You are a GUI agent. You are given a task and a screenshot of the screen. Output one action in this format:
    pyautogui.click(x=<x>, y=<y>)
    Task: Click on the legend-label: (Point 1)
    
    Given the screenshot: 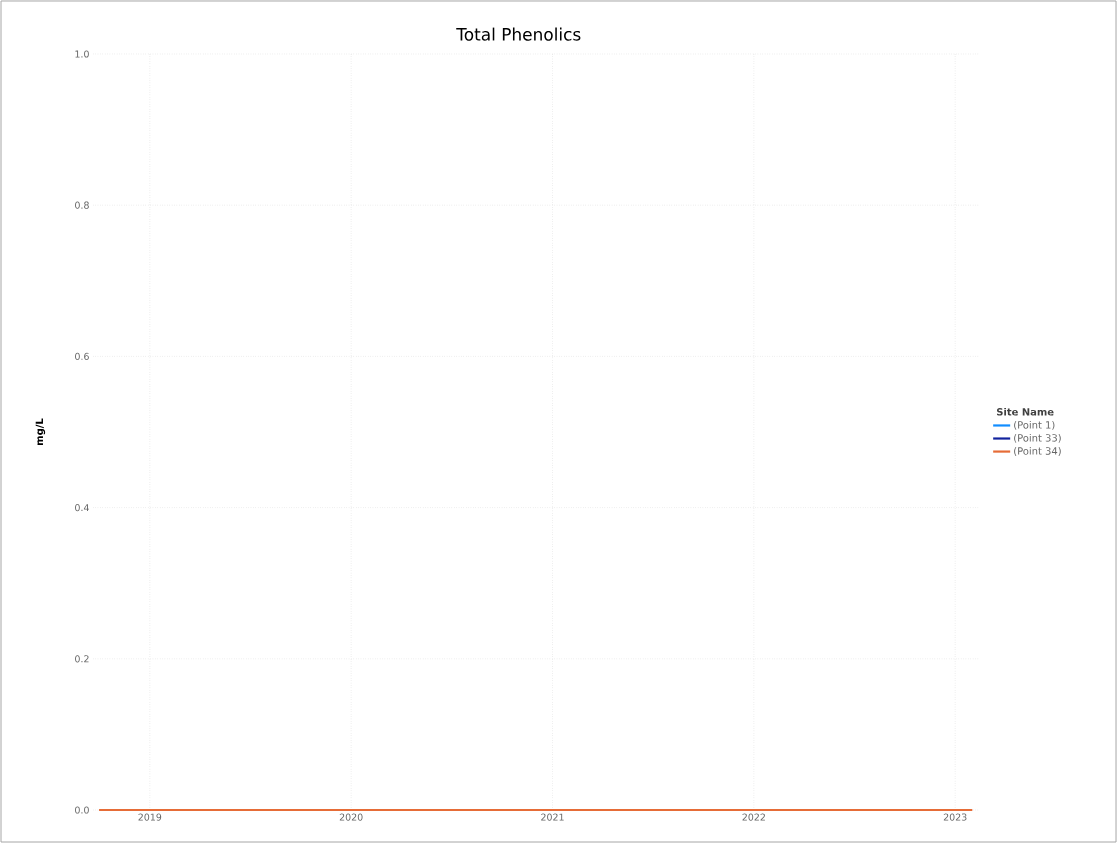 What is the action you would take?
    pyautogui.click(x=1034, y=425)
    